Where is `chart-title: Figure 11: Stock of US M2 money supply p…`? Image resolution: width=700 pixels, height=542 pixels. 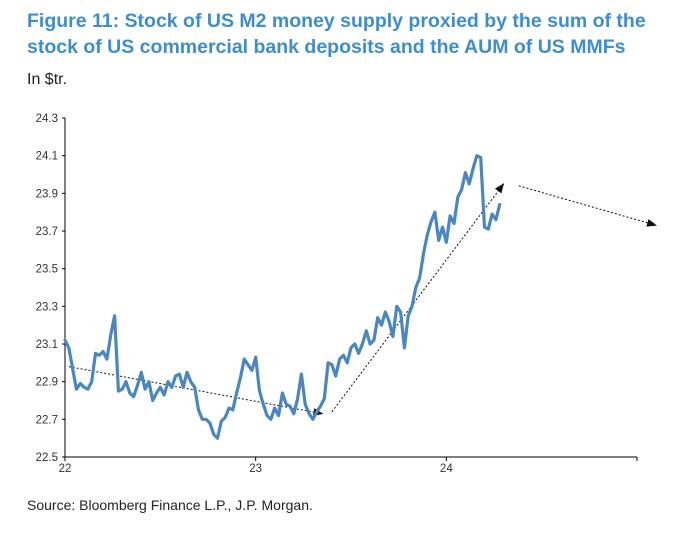 chart-title: Figure 11: Stock of US M2 money supply p… is located at coordinates (352, 34).